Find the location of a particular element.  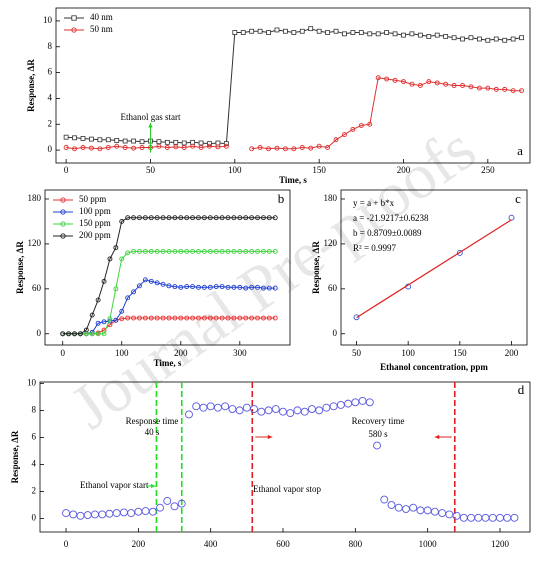

x-tick-label: 800 is located at coordinates (356, 544).